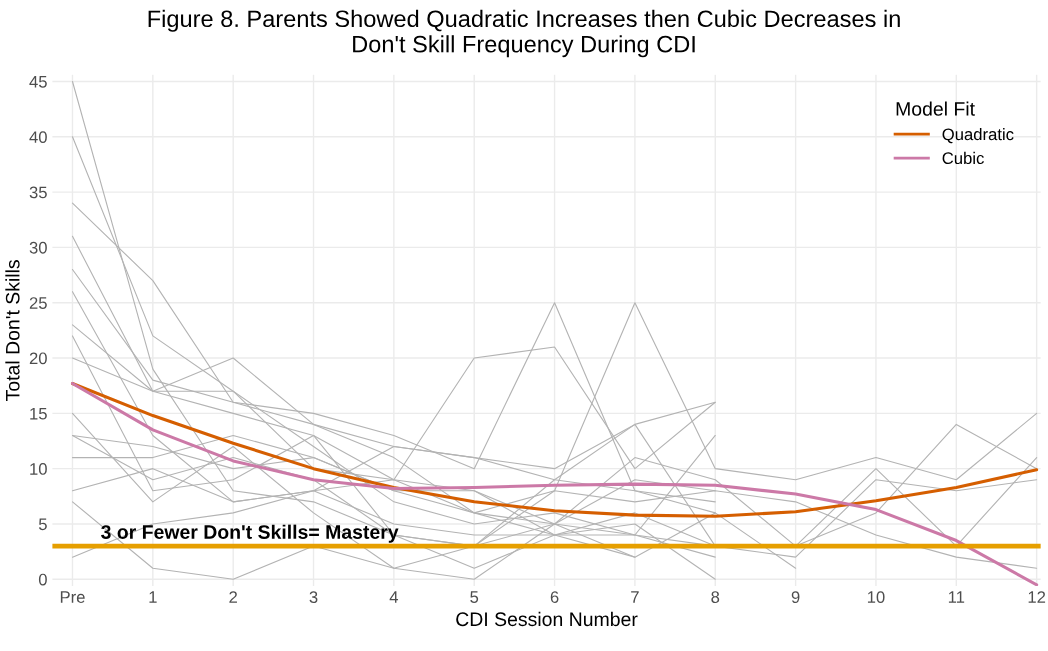 This screenshot has width=1048, height=651. Describe the element at coordinates (935, 108) in the screenshot. I see `legend-title: Model Fit` at that location.